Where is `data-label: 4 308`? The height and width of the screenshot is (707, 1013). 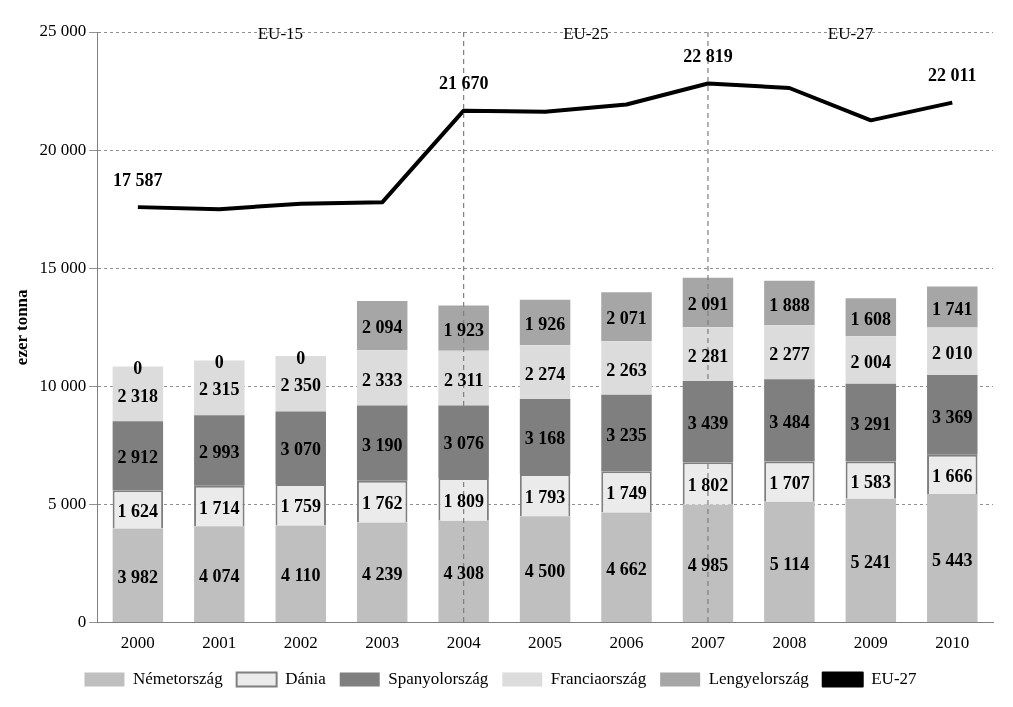 data-label: 4 308 is located at coordinates (463, 573).